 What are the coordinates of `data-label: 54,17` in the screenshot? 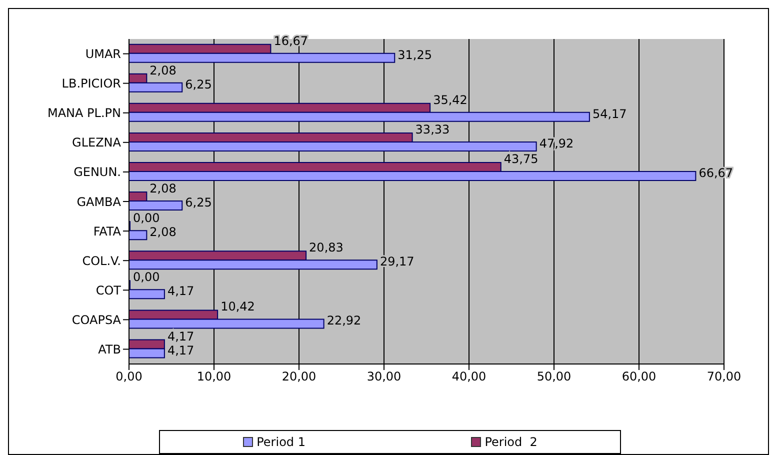 It's located at (609, 113).